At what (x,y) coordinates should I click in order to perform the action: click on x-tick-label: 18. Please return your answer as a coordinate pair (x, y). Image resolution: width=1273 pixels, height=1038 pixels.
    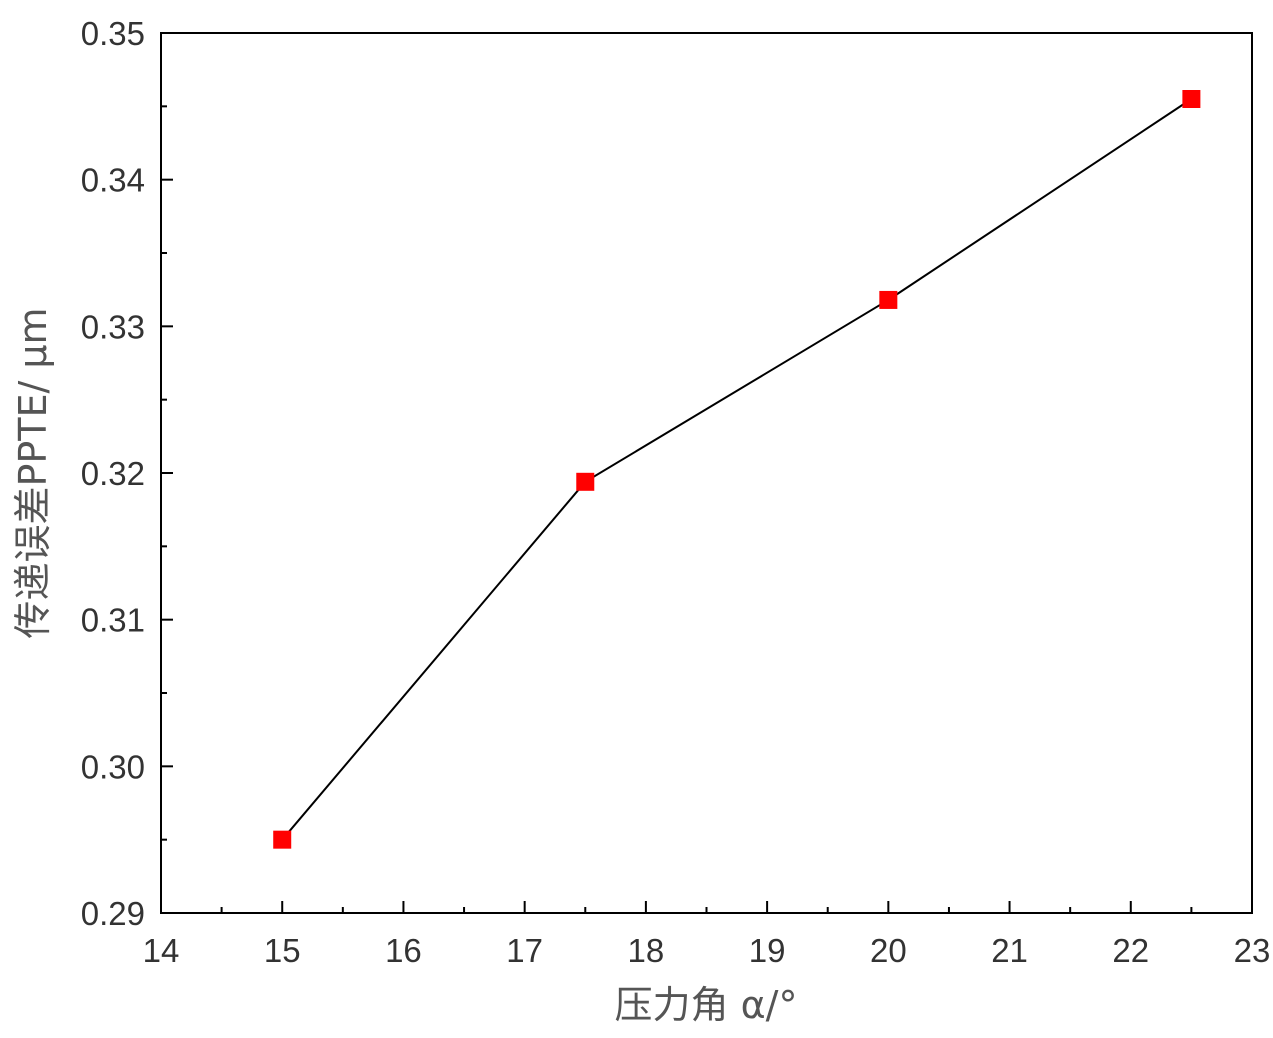
    Looking at the image, I should click on (646, 950).